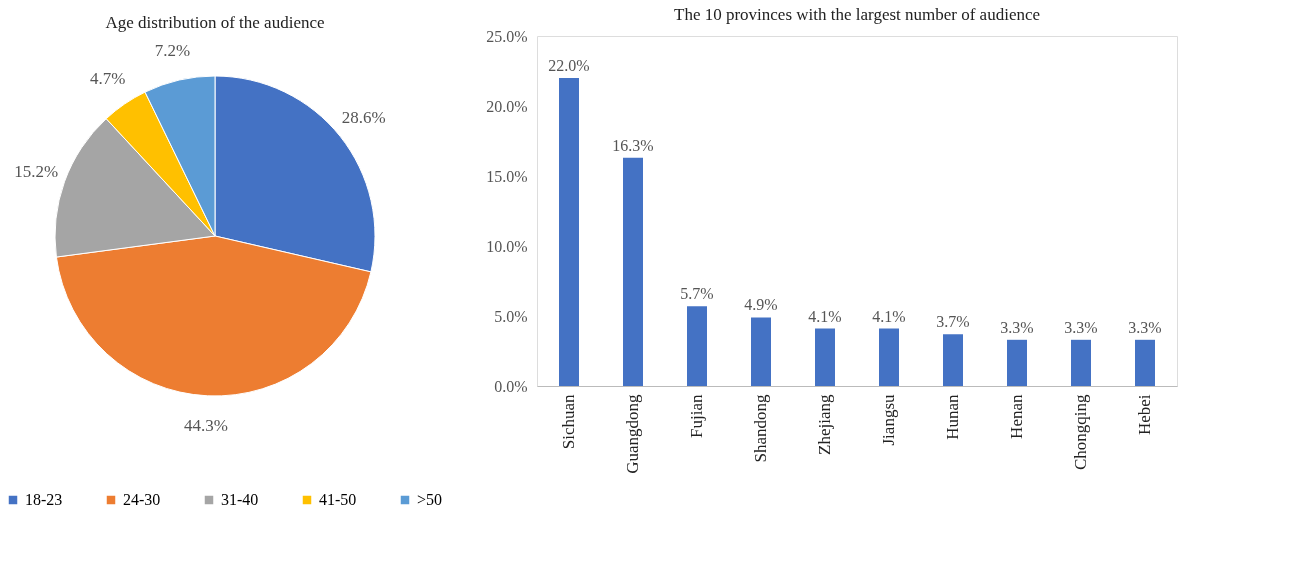 The width and height of the screenshot is (1308, 572). What do you see at coordinates (338, 499) in the screenshot?
I see `legend-label: 41-50` at bounding box center [338, 499].